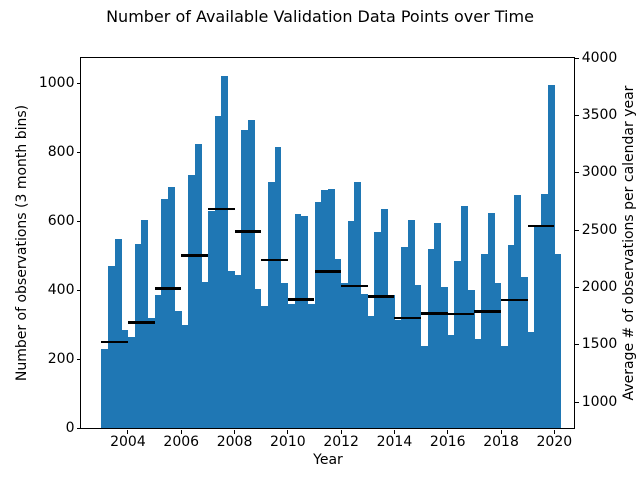 This screenshot has width=640, height=480. Describe the element at coordinates (394, 442) in the screenshot. I see `x-tick-label: 2014` at that location.